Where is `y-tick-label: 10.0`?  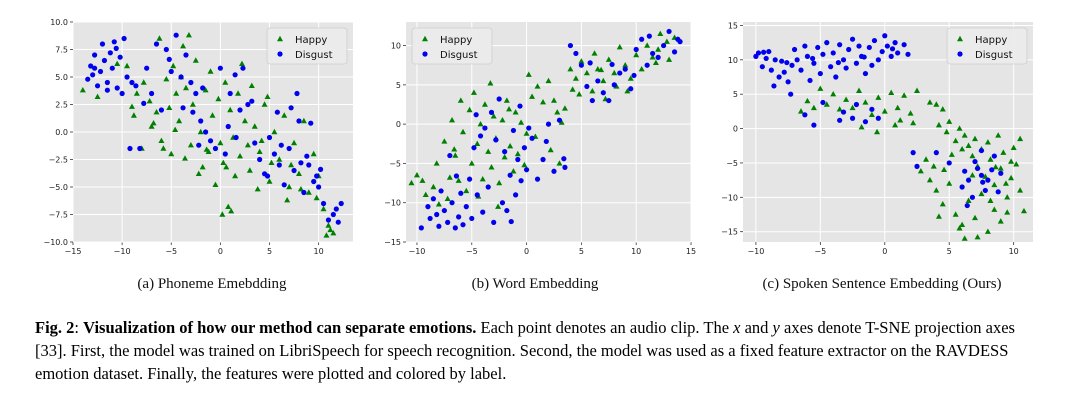
y-tick-label: 10.0 is located at coordinates (59, 22).